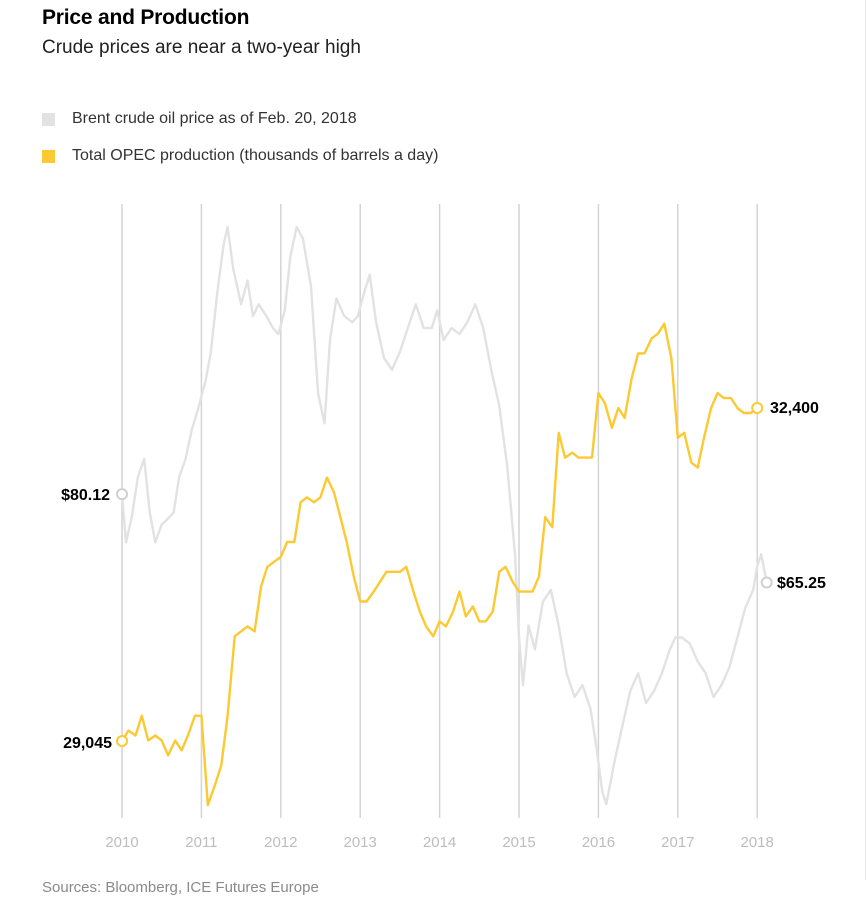 Image resolution: width=866 pixels, height=909 pixels. Describe the element at coordinates (85, 495) in the screenshot. I see `brent-start-label: $80.12` at that location.